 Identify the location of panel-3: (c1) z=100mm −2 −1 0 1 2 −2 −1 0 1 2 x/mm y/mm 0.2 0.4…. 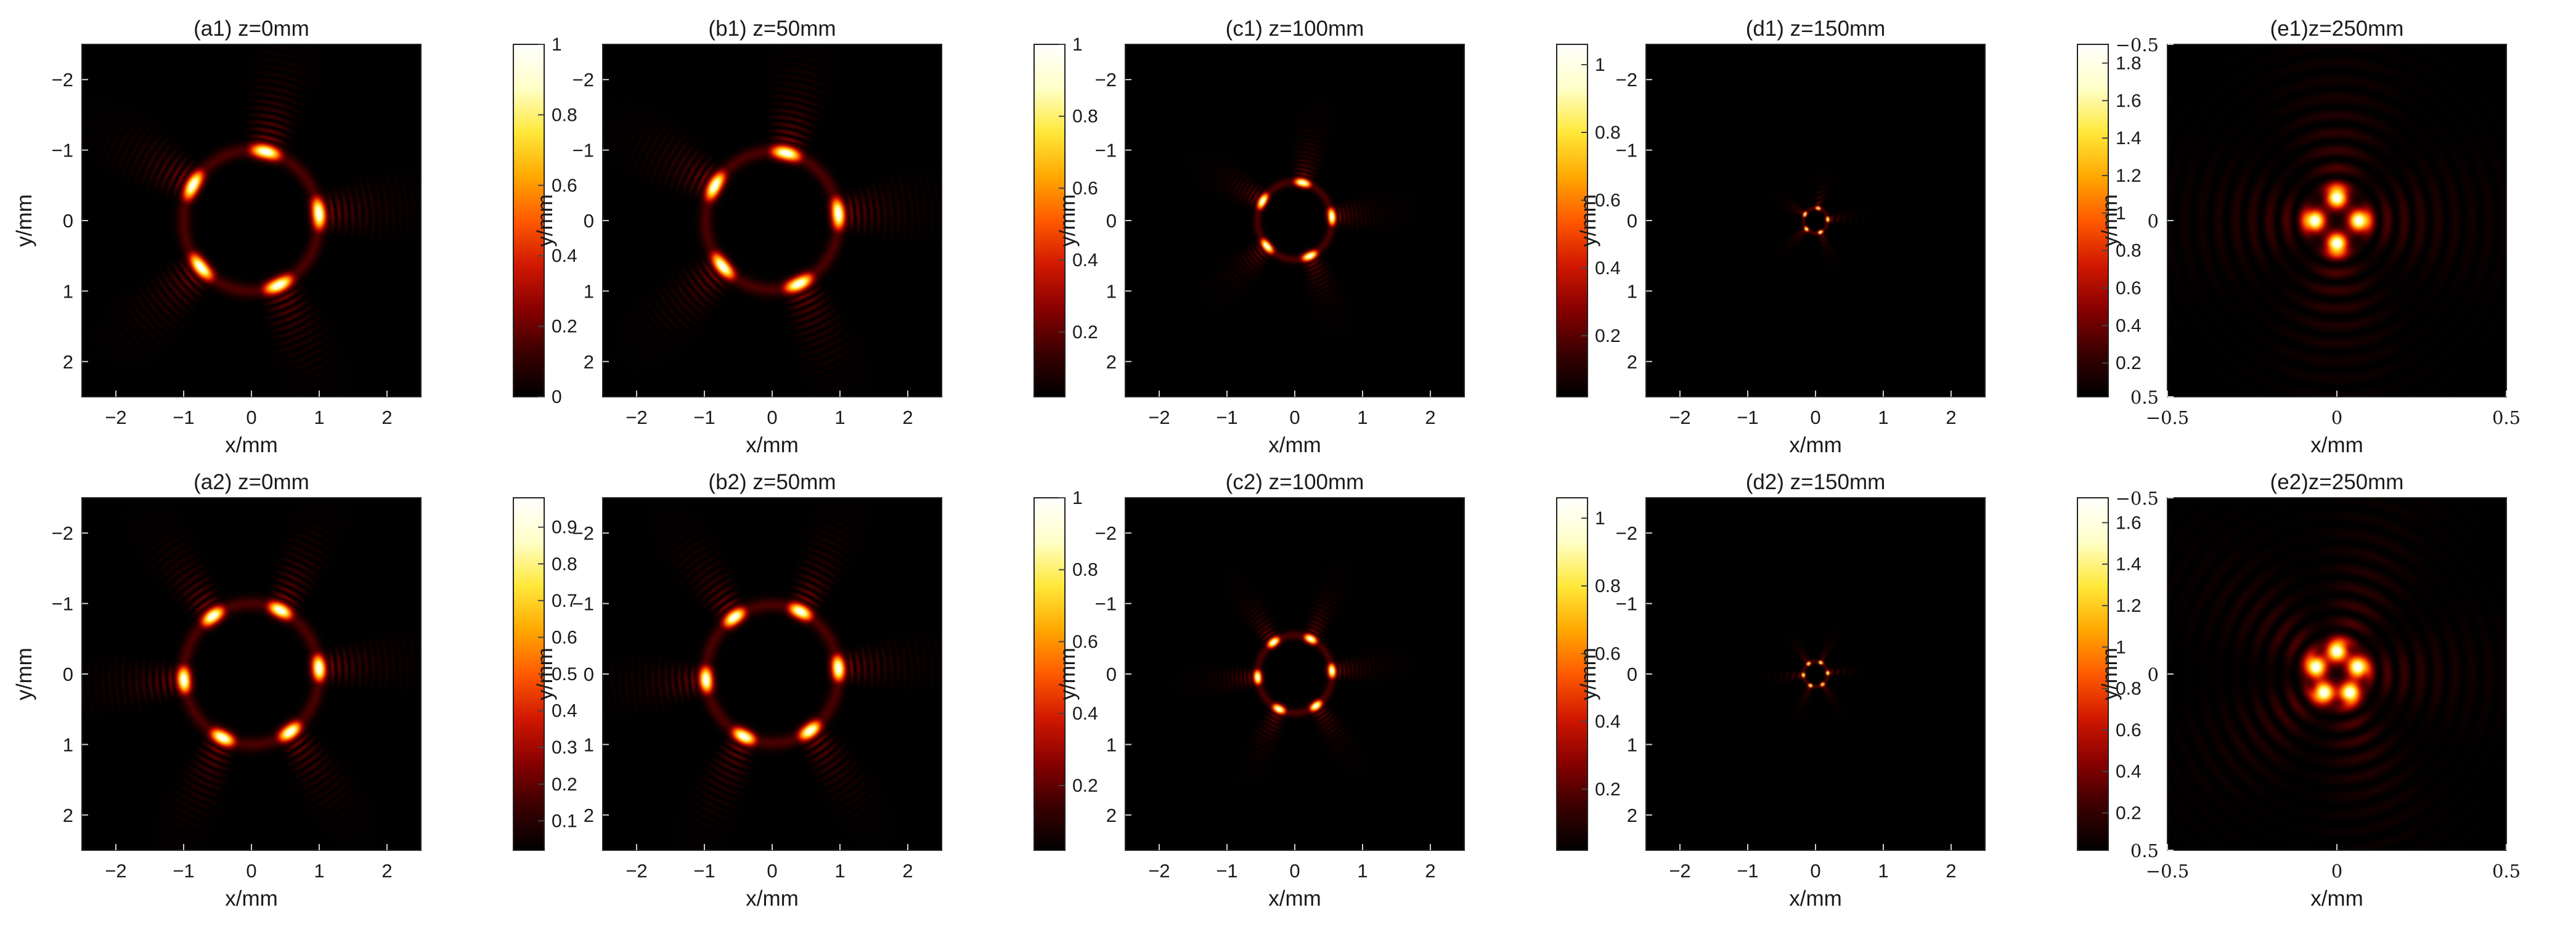
(1338, 237).